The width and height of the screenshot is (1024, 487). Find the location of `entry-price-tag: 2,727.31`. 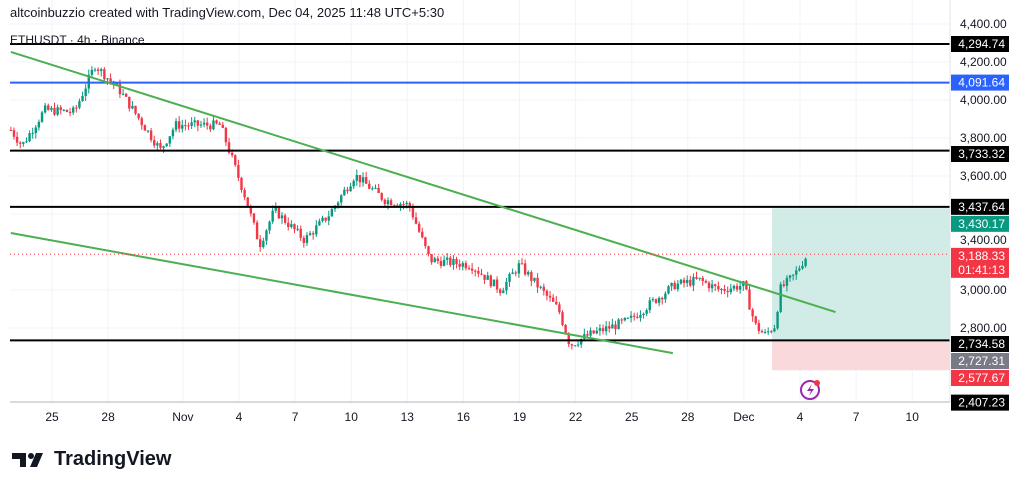

entry-price-tag: 2,727.31 is located at coordinates (981, 361).